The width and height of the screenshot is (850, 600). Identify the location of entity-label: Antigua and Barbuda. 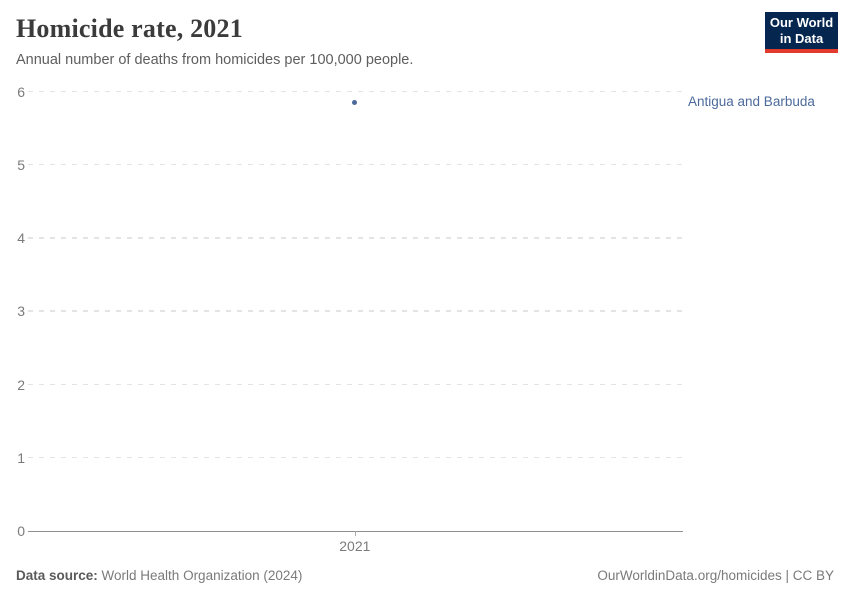
(751, 102).